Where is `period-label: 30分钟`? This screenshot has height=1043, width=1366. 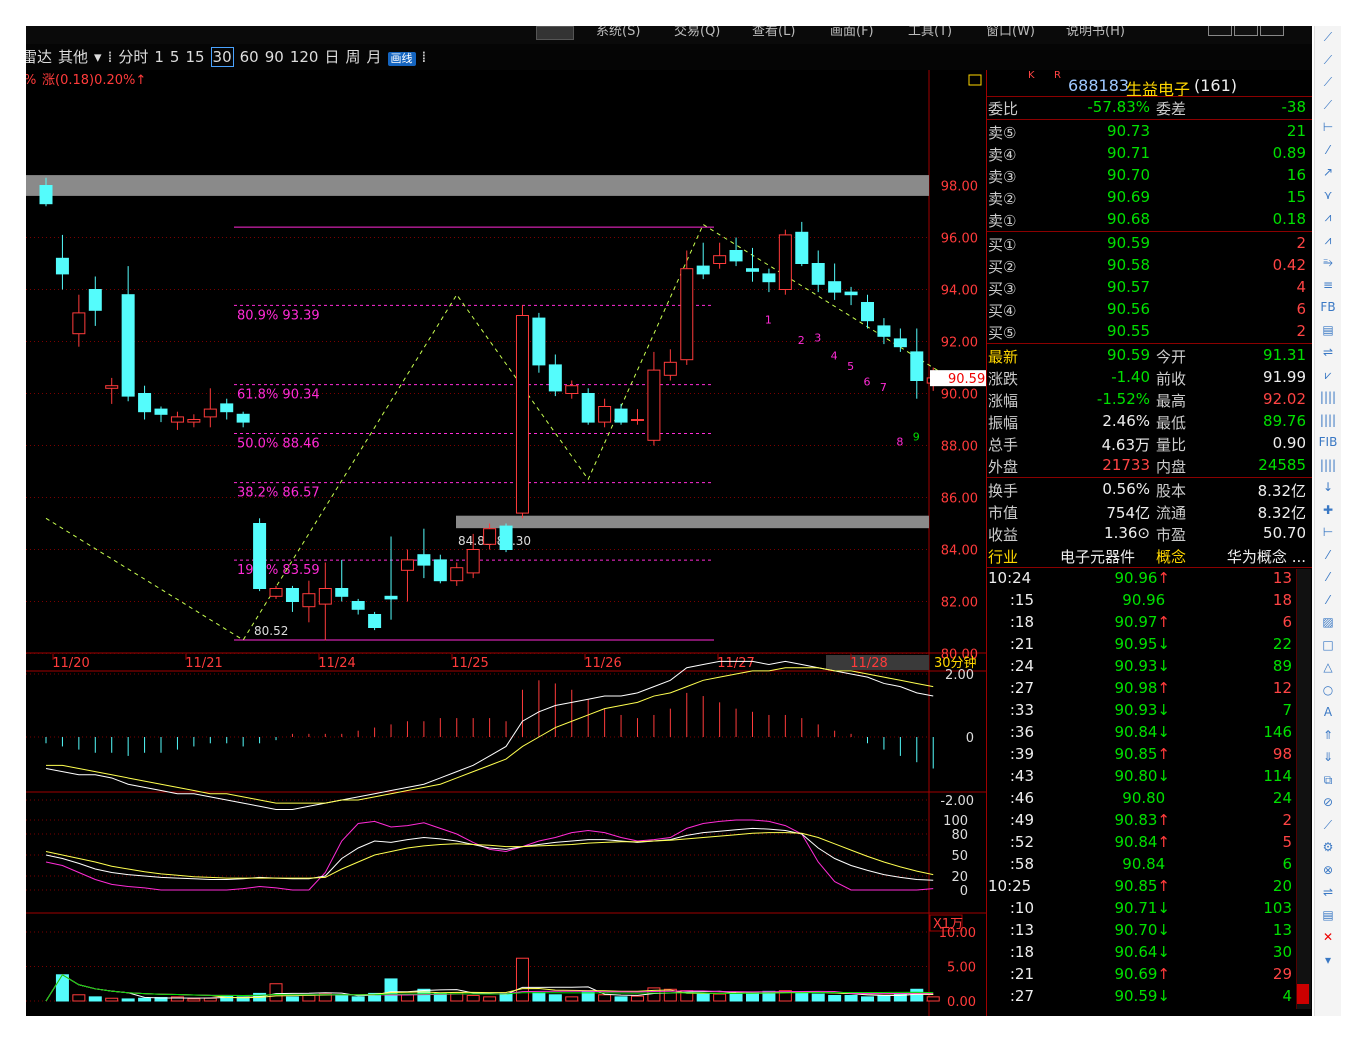 period-label: 30分钟 is located at coordinates (955, 663).